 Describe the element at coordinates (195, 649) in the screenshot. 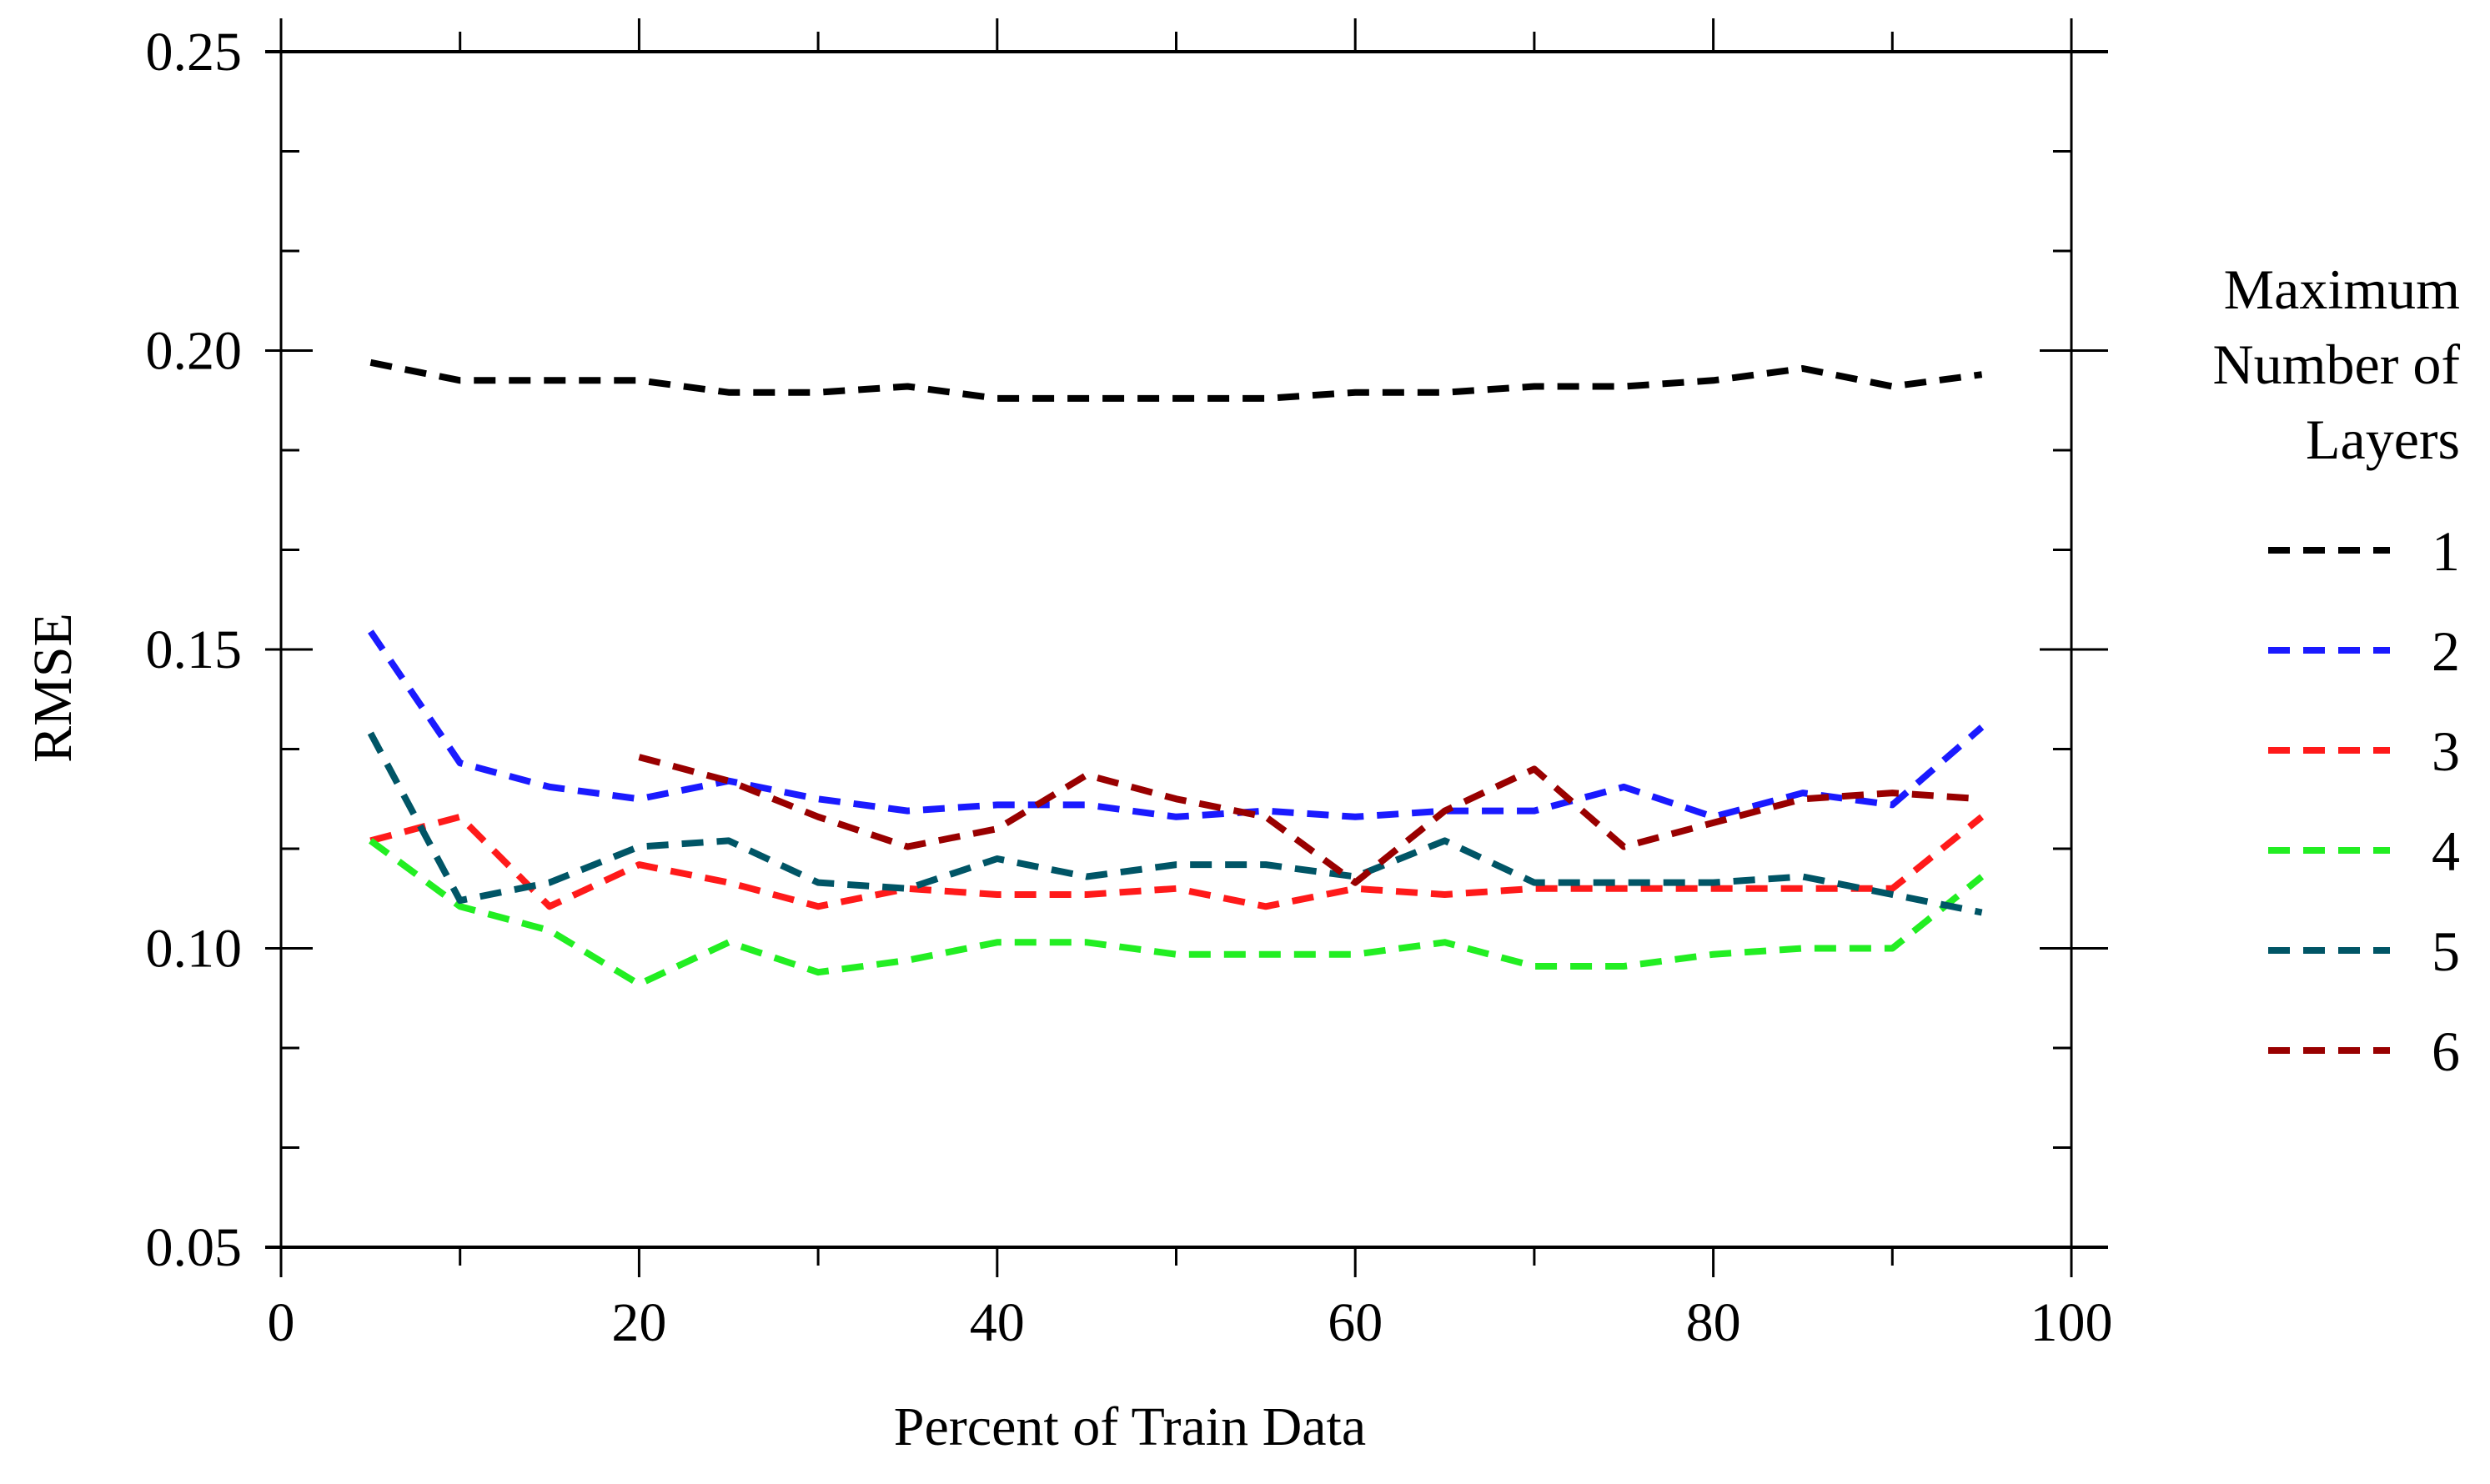

I see `y-tick-label: 0.15` at that location.